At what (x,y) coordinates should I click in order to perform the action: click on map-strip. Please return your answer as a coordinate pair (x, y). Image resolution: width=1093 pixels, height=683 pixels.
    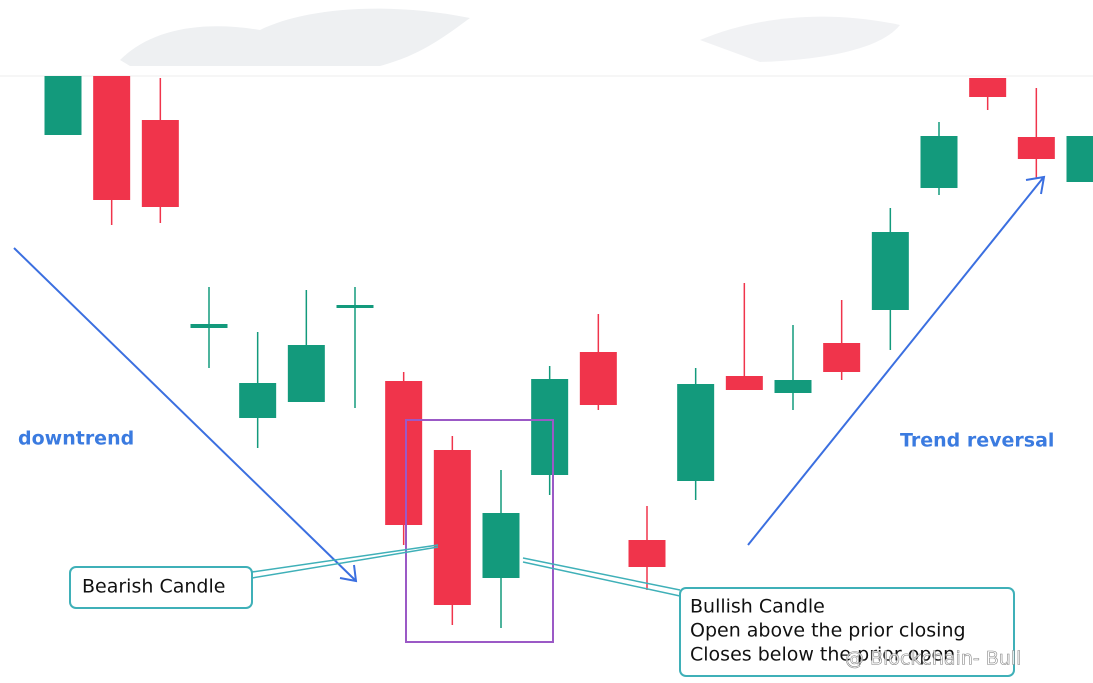
    Looking at the image, I should click on (546, 38).